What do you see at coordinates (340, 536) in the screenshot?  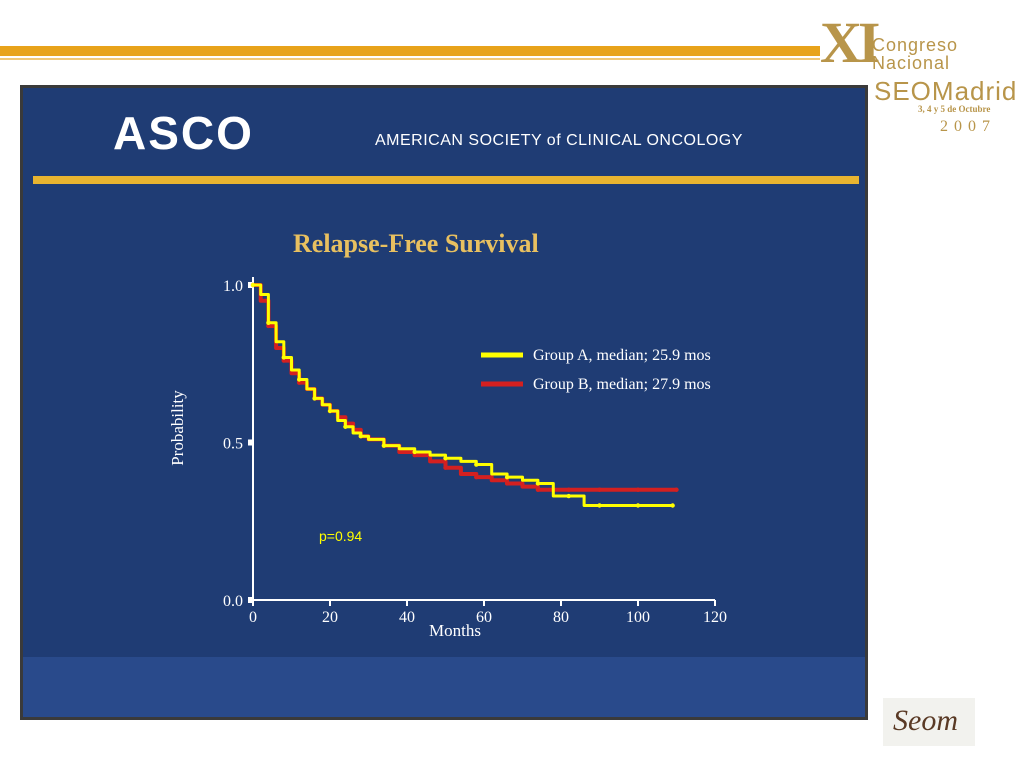 I see `p-value-annotation: p=0.94` at bounding box center [340, 536].